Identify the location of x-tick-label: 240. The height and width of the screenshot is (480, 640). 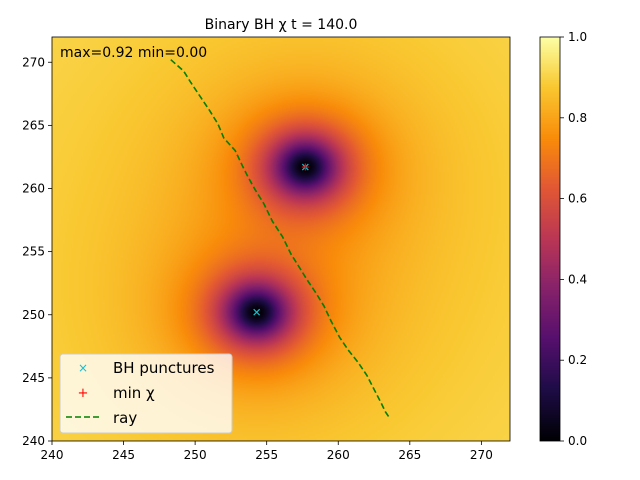
(52, 455).